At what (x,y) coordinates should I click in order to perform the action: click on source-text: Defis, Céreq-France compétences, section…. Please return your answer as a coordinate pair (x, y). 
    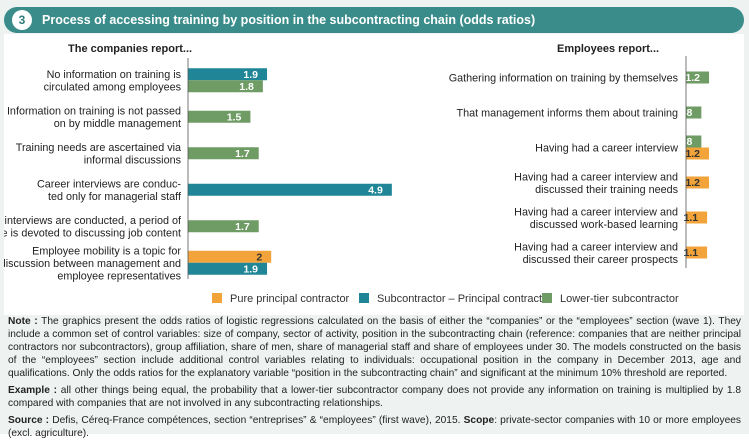
    Looking at the image, I should click on (256, 420).